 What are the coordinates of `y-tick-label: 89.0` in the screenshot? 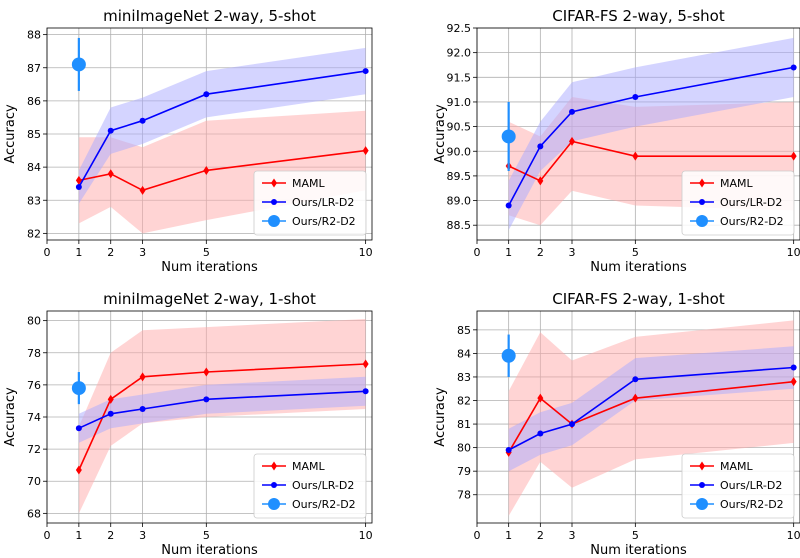 It's located at (459, 201).